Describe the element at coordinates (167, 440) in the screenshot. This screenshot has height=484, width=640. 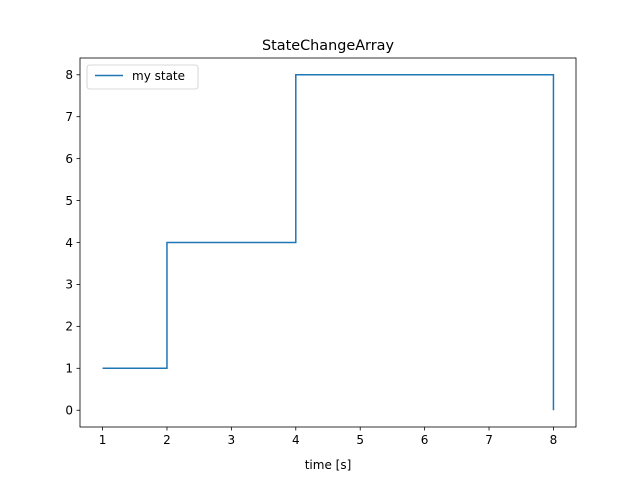
I see `x-tick-label: 2` at that location.